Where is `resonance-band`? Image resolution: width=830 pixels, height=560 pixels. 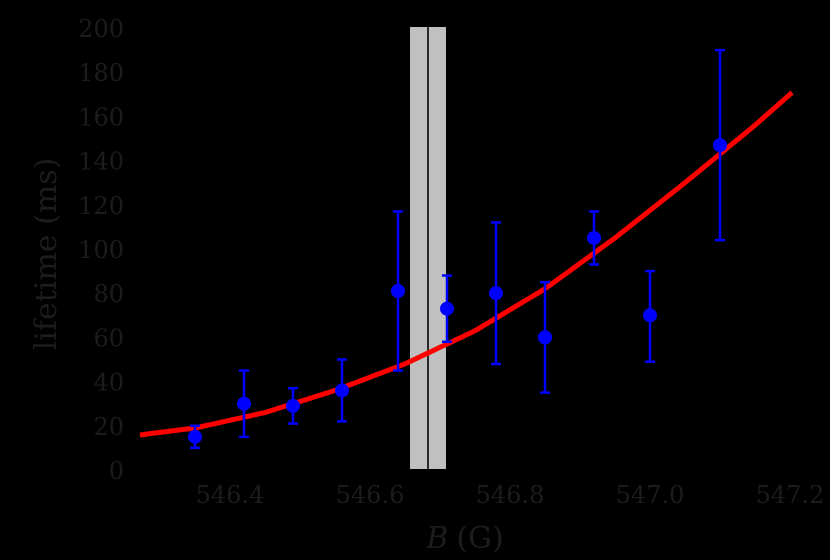
resonance-band is located at coordinates (428, 248).